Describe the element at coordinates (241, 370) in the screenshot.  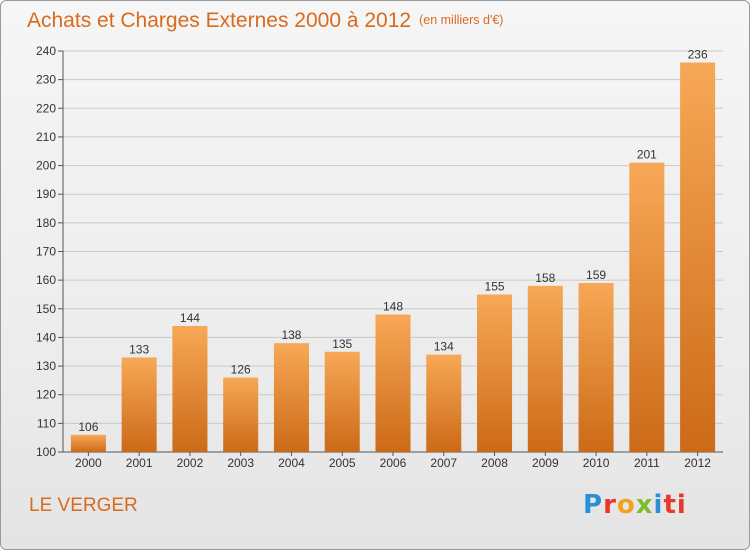
I see `value-label-2003: 126` at that location.